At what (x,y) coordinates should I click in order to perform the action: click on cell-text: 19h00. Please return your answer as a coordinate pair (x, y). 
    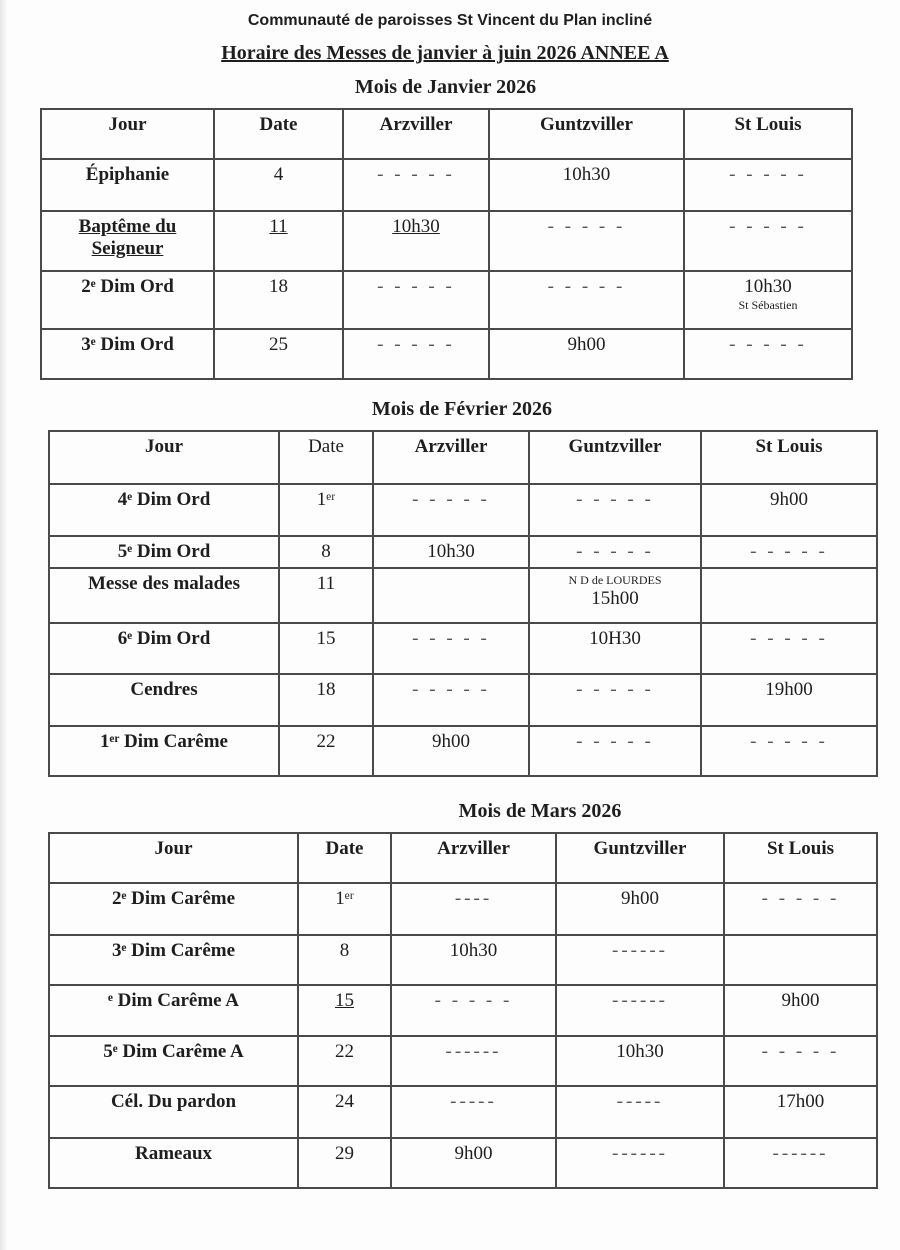
    Looking at the image, I should click on (789, 689).